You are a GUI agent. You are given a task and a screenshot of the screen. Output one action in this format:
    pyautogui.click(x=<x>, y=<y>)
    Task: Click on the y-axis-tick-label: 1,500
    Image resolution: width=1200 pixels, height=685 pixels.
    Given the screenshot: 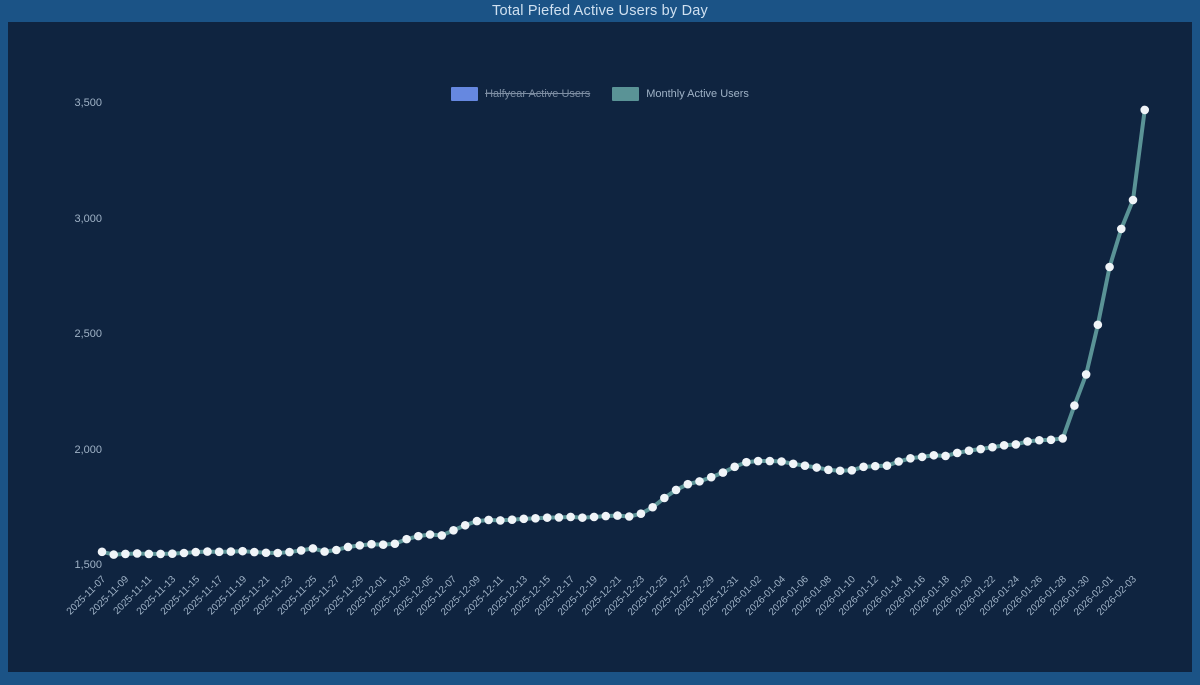 What is the action you would take?
    pyautogui.click(x=88, y=565)
    